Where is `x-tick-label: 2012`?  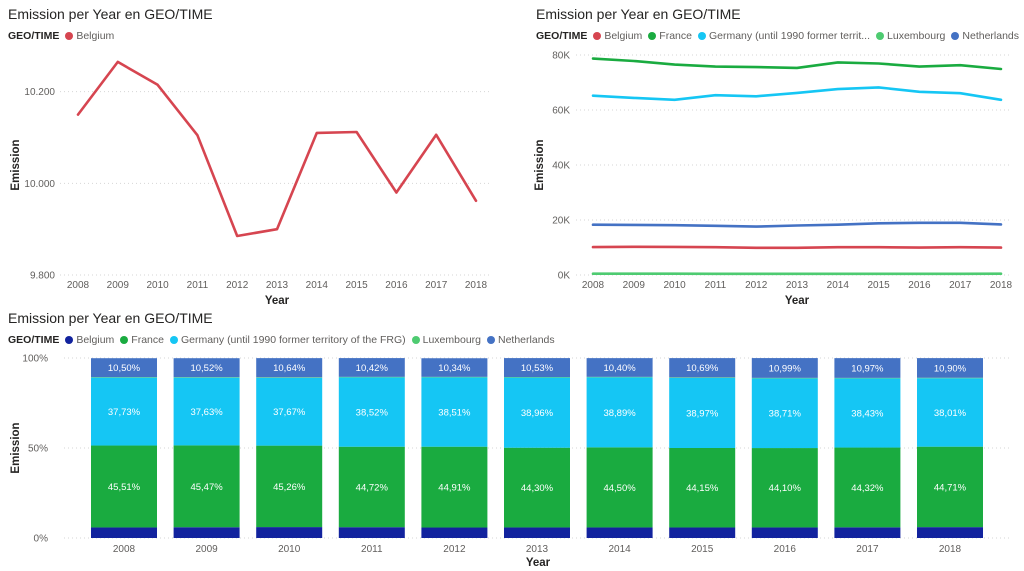
x-tick-label: 2012 is located at coordinates (237, 285).